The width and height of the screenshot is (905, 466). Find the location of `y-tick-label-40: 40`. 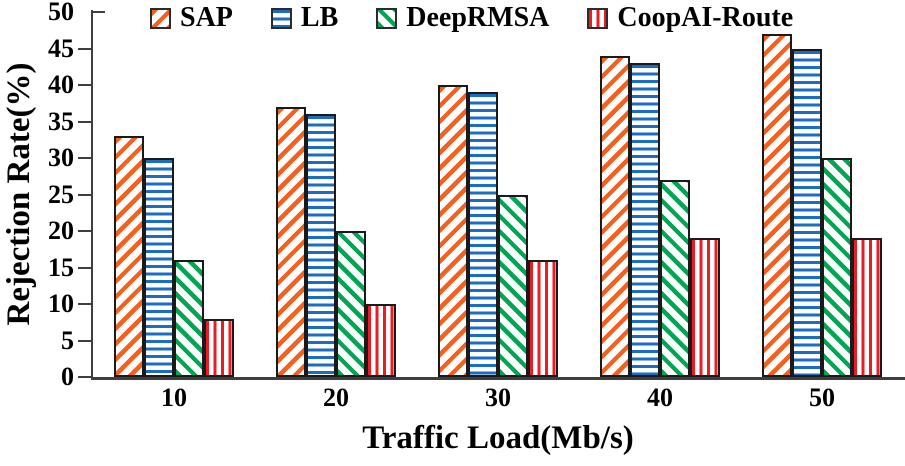

y-tick-label-40: 40 is located at coordinates (61, 84).